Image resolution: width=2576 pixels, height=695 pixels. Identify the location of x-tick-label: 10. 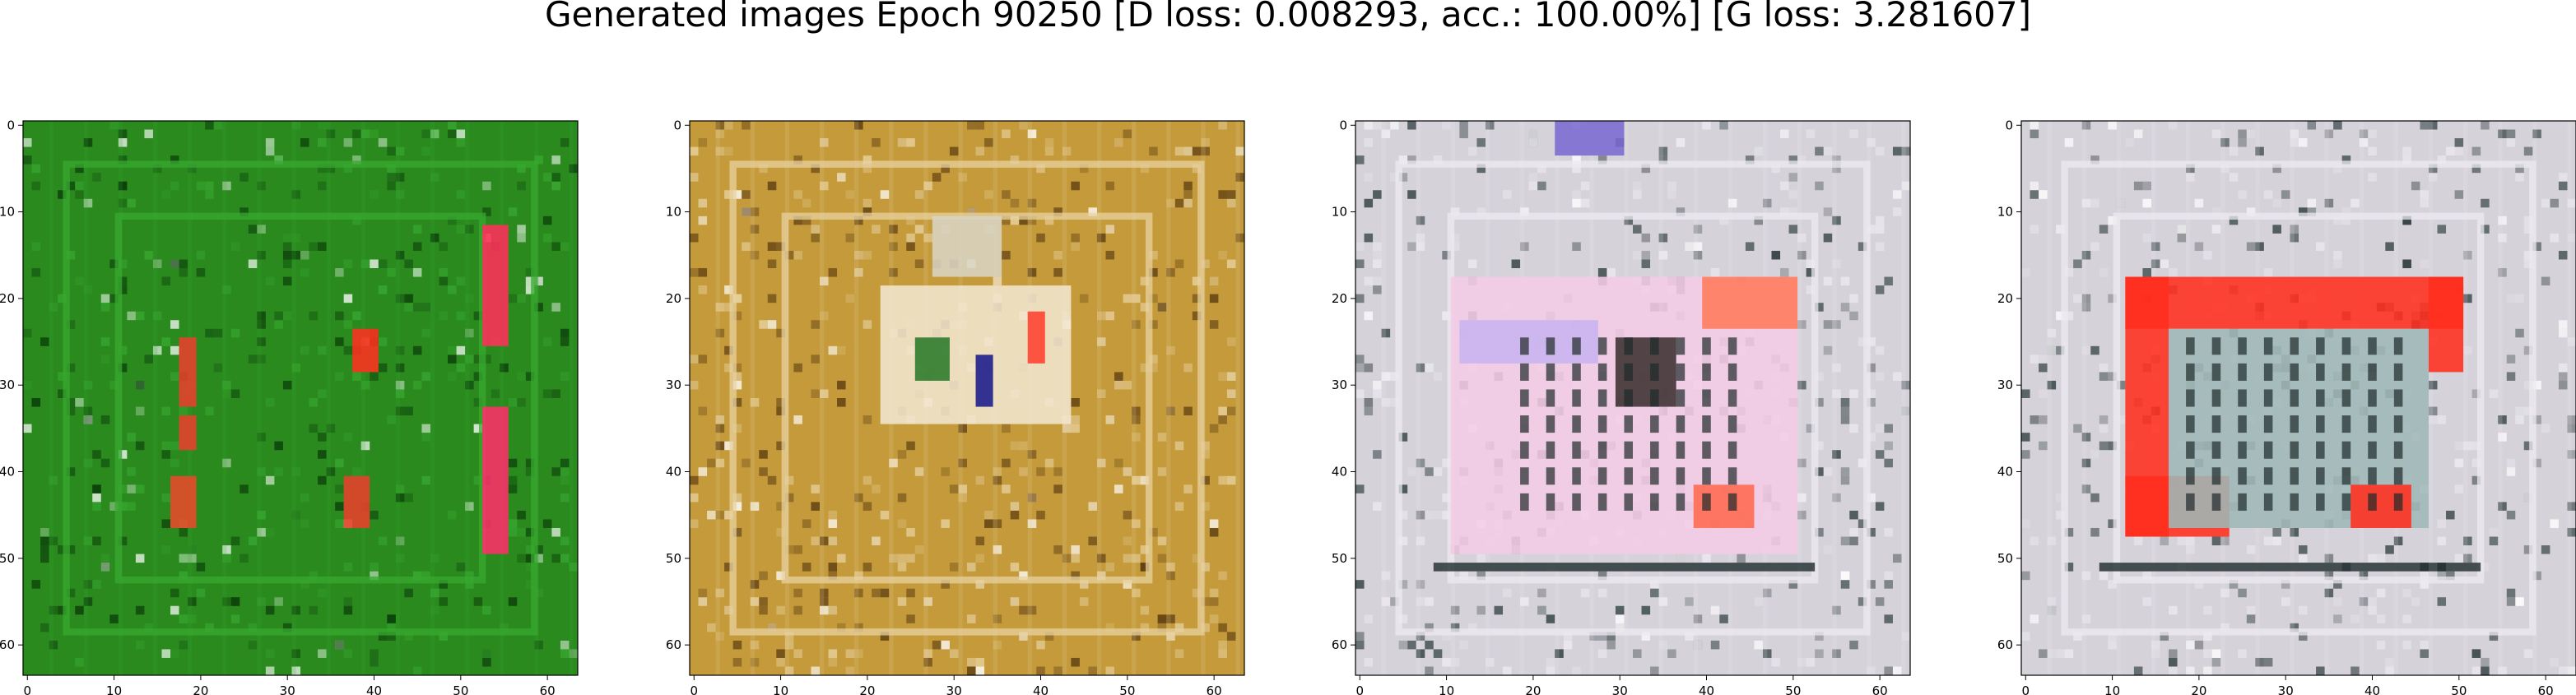
(2112, 689).